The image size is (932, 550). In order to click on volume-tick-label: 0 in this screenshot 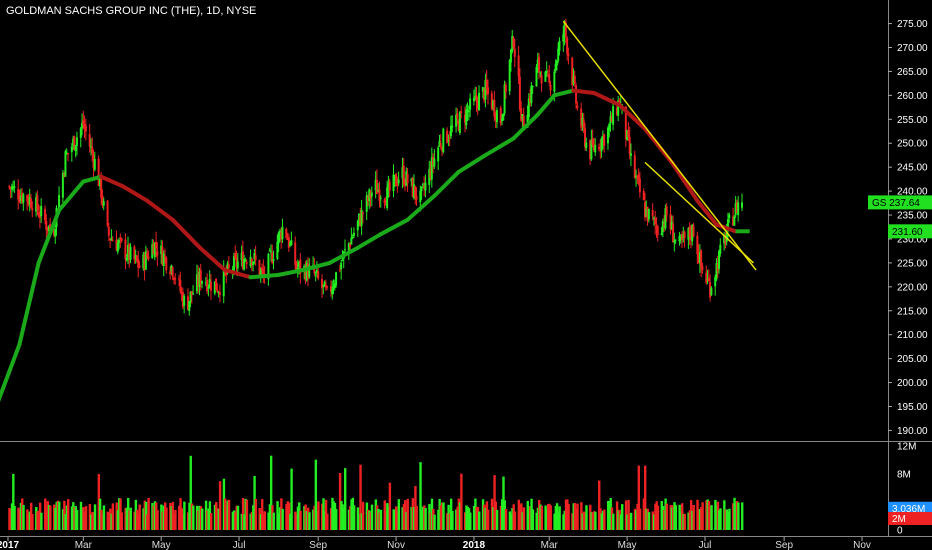, I will do `click(900, 531)`.